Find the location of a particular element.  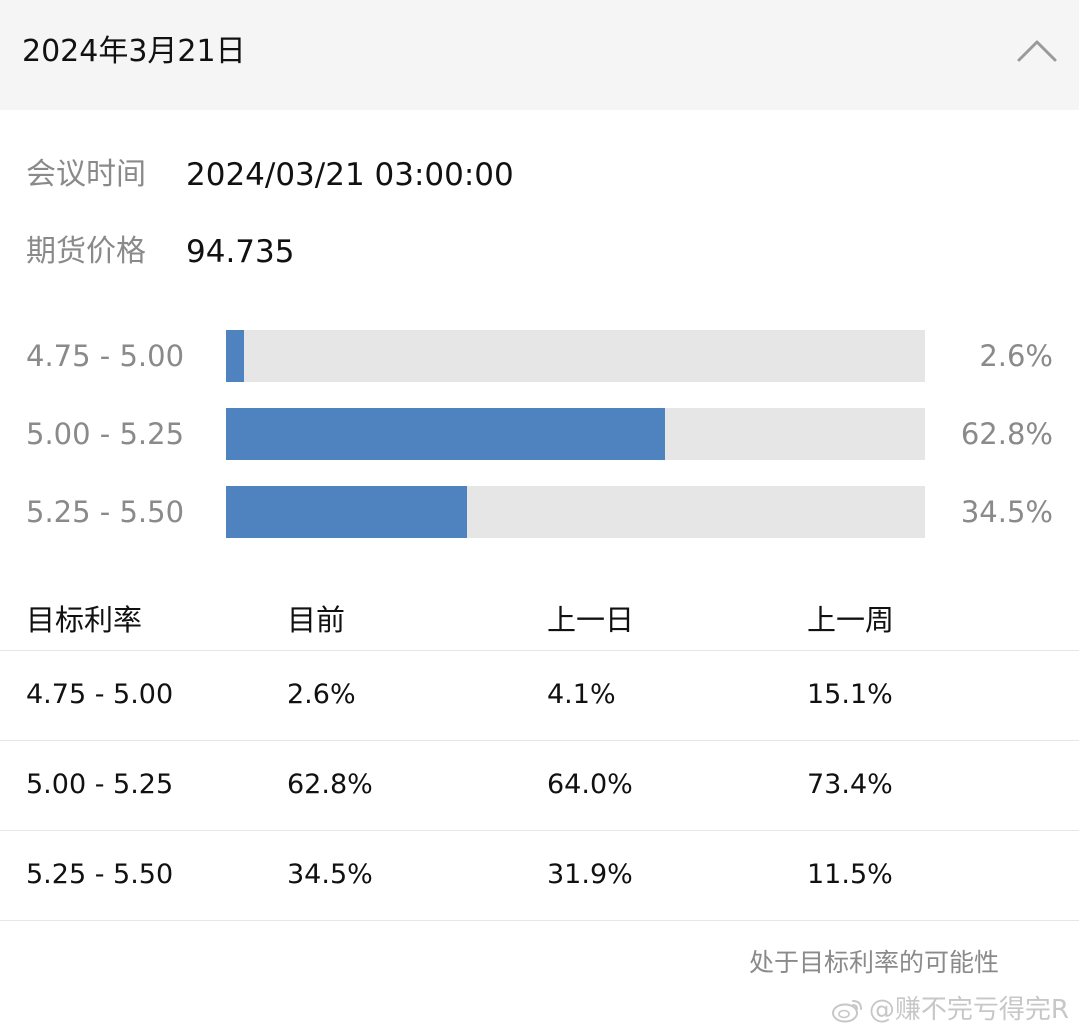

bar-value-label: 2.6% is located at coordinates (1016, 356).